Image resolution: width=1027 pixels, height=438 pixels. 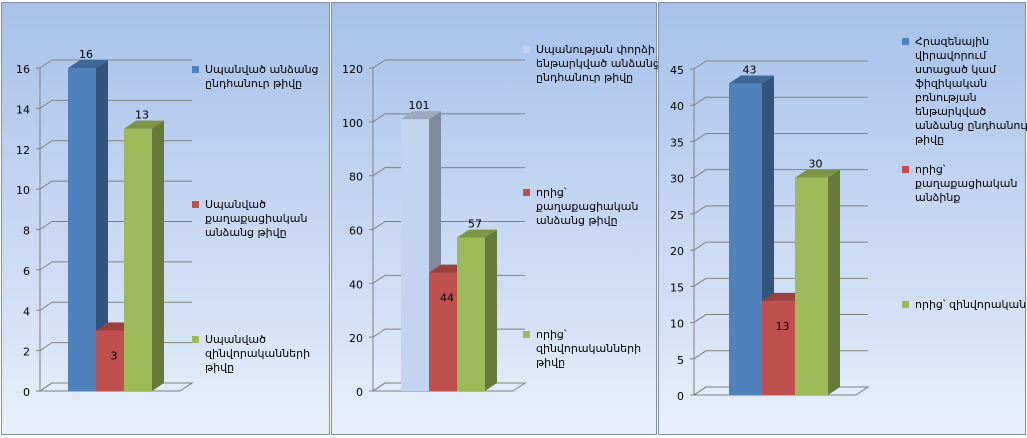 I want to click on chart: 0 2 4 6 8 10 12 14 16 16 3 13, so click(x=105, y=223).